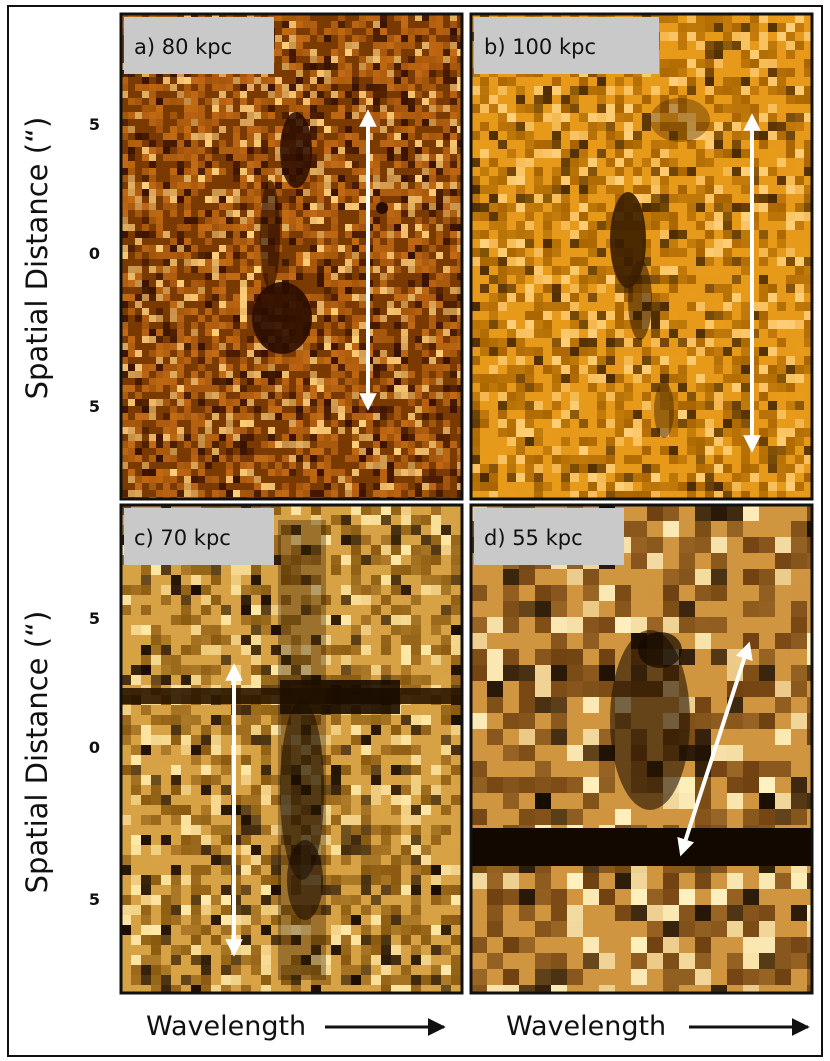 This screenshot has width=830, height=1061. I want to click on x-axis-label-right: Wavelength, so click(586, 1026).